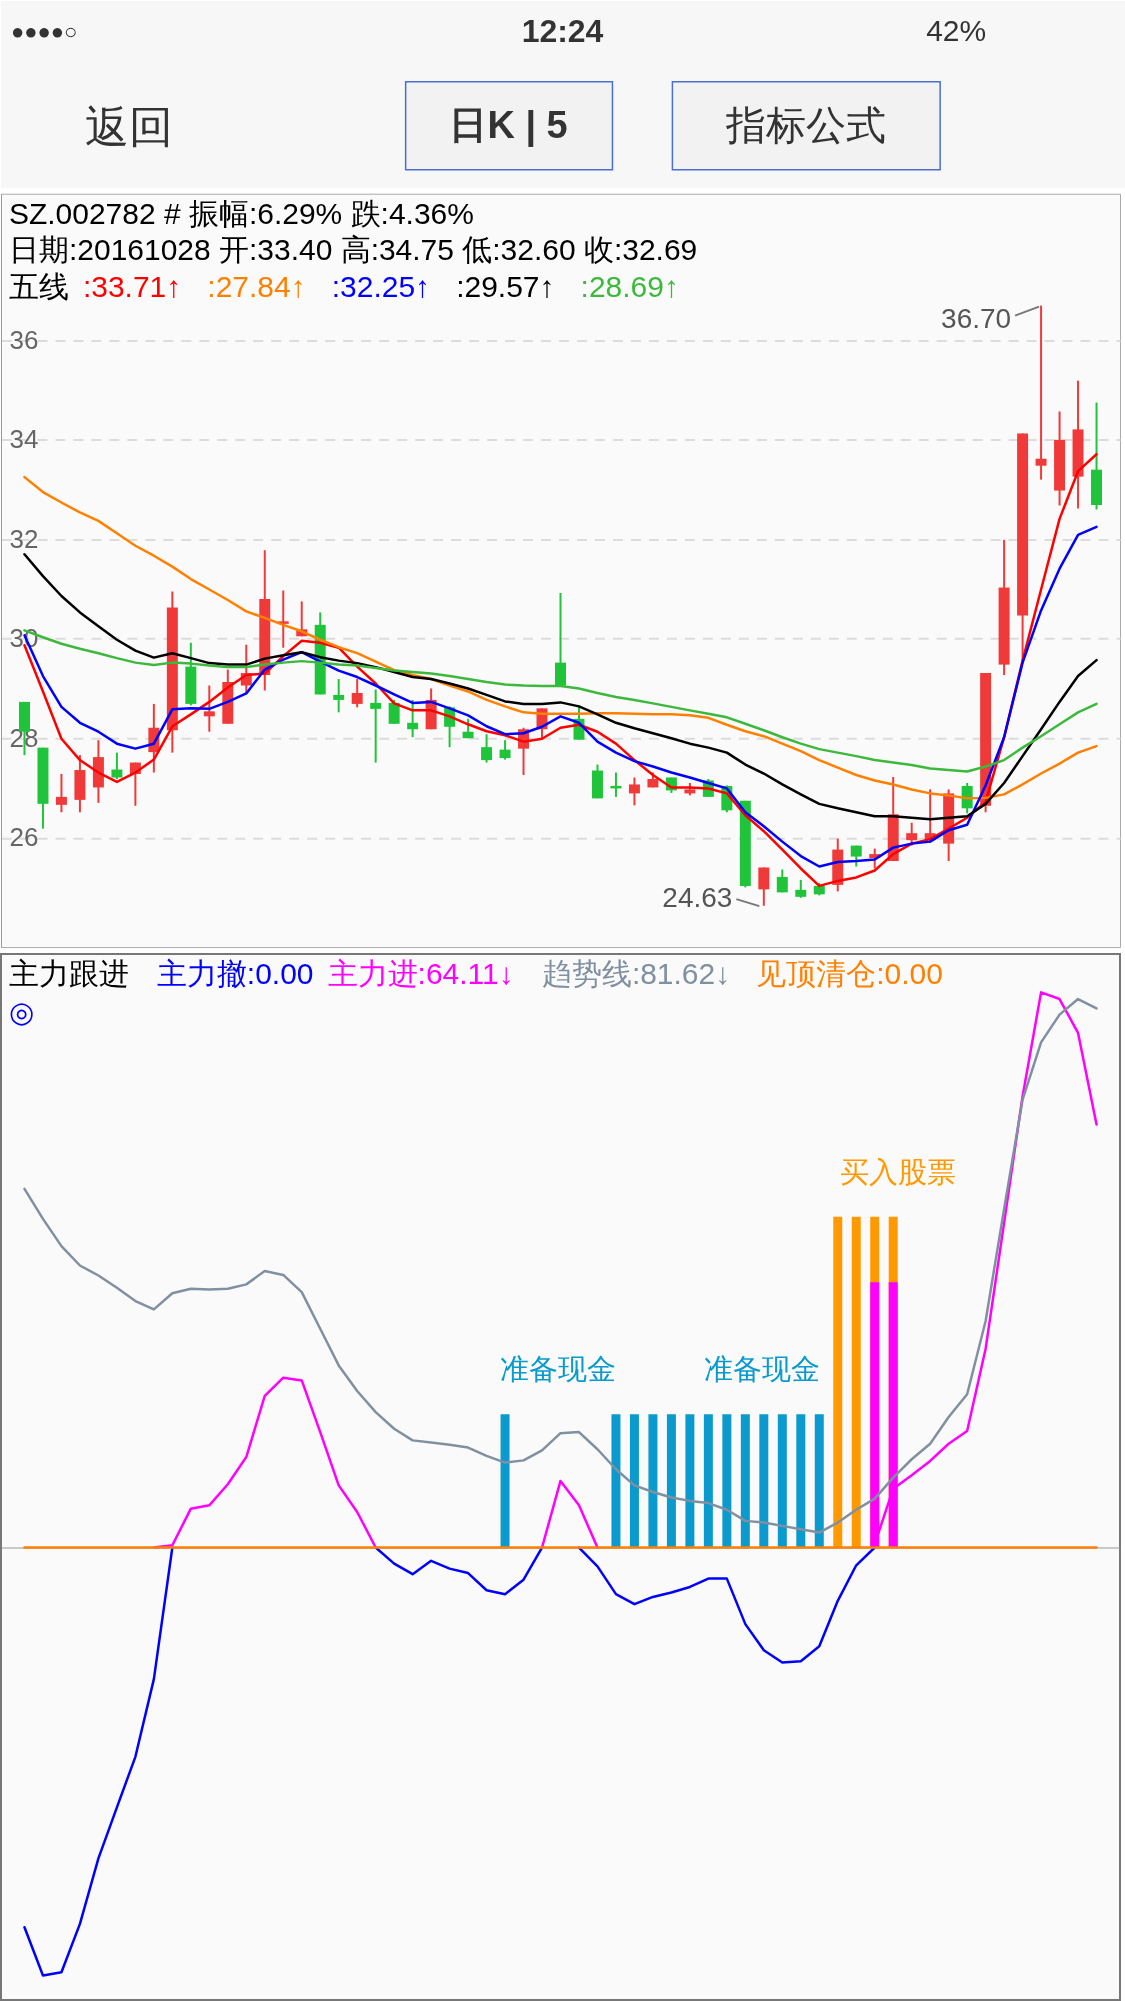  What do you see at coordinates (956, 30) in the screenshot?
I see `text: 42%` at bounding box center [956, 30].